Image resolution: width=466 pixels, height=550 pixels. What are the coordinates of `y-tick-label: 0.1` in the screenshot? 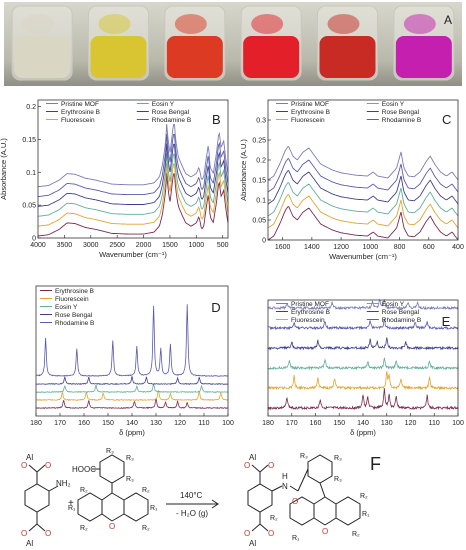 It's located at (261, 201).